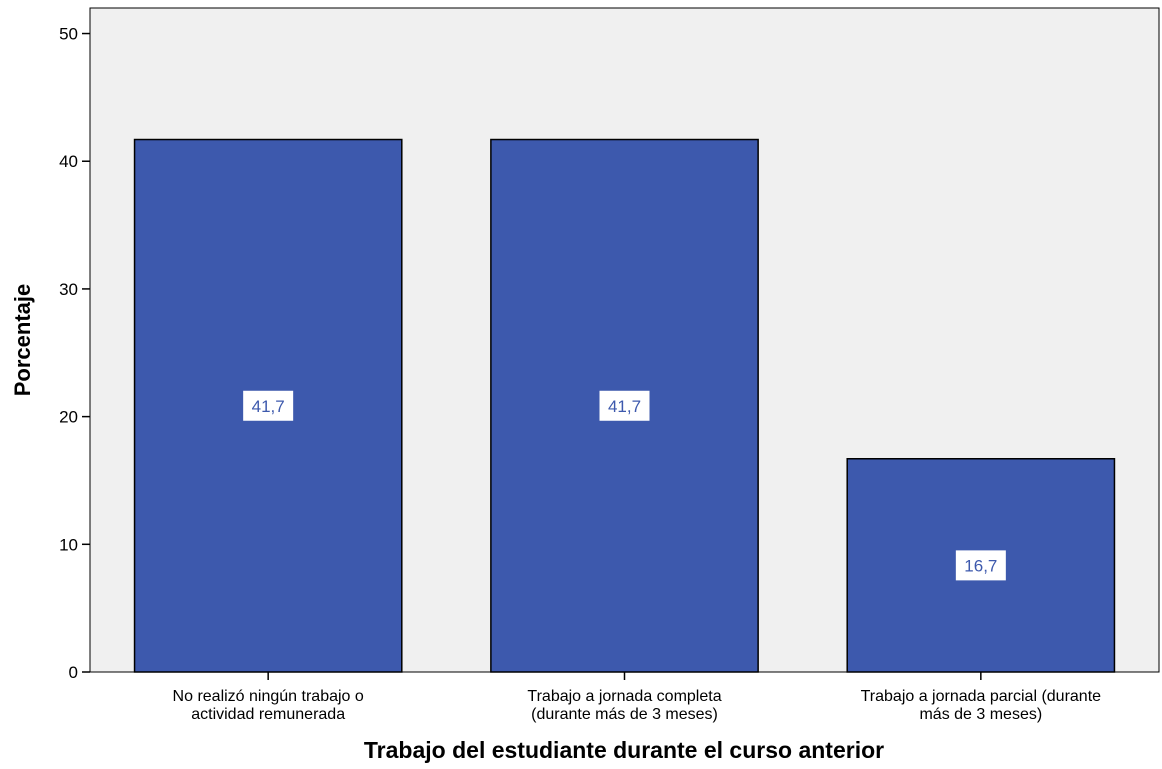 This screenshot has height=769, width=1162. I want to click on data-label: 16,7, so click(980, 565).